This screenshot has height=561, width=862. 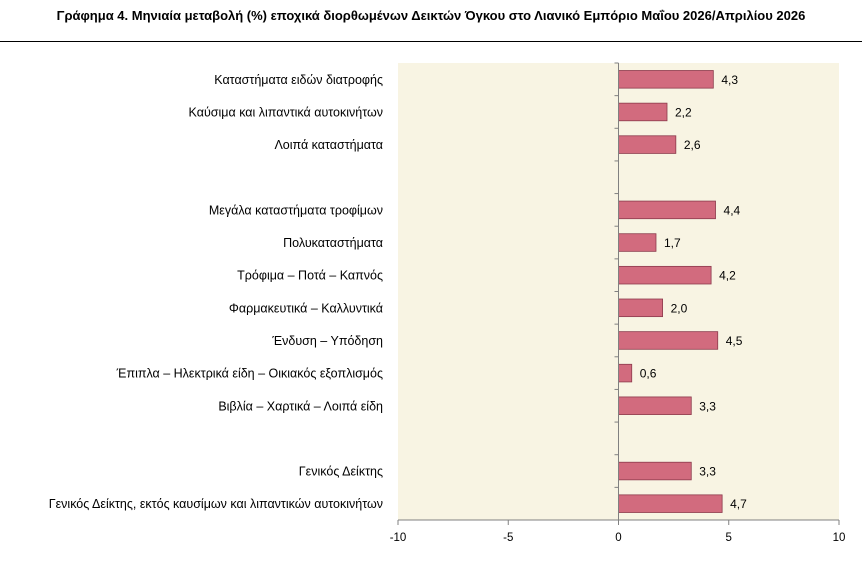 I want to click on title-divider, so click(x=431, y=41).